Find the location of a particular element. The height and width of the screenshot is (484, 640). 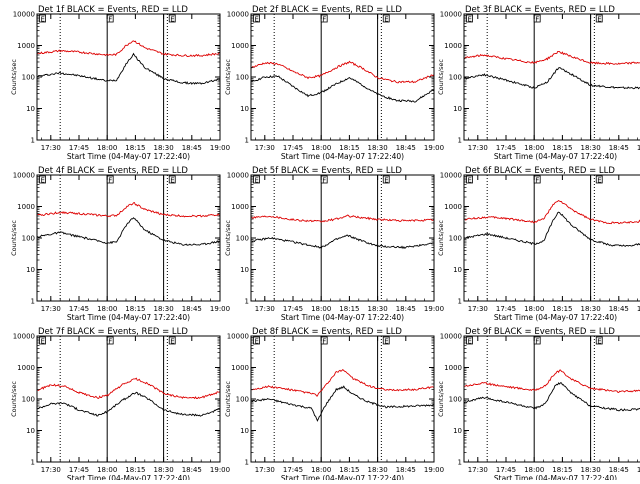

panel-title: Det 1f BLACK = Events, RED = LLD is located at coordinates (113, 10).